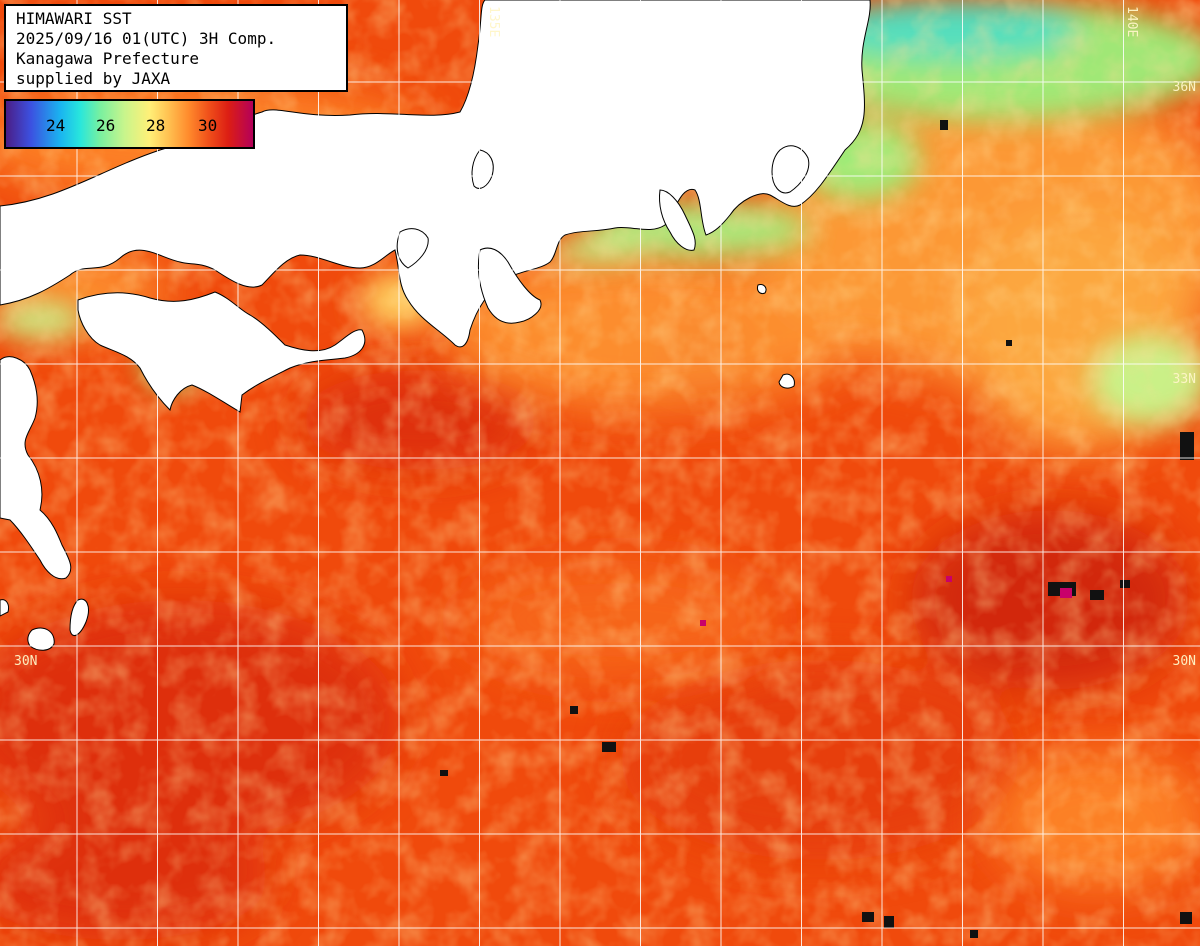  Describe the element at coordinates (208, 125) in the screenshot. I see `scale-label-30: 30` at that location.